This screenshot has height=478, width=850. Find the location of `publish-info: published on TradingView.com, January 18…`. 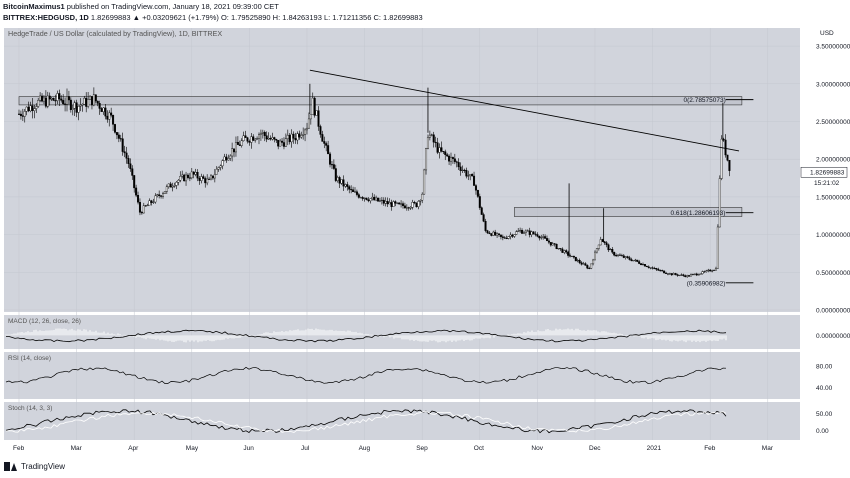

publish-info: published on TradingView.com, January 18… is located at coordinates (171, 6).